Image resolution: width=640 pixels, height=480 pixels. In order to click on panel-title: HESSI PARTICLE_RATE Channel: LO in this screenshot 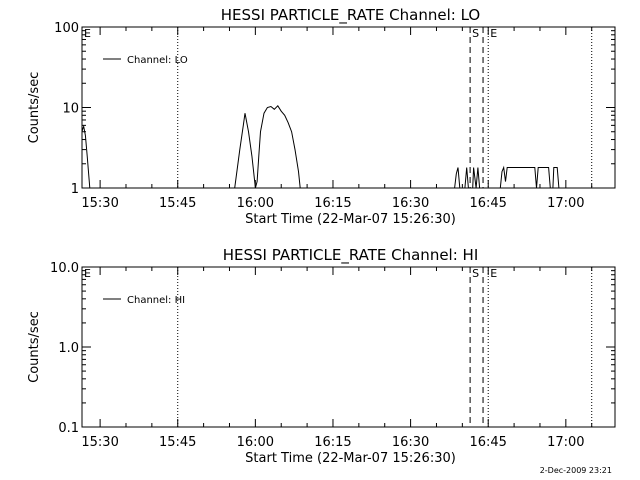, I will do `click(350, 15)`.